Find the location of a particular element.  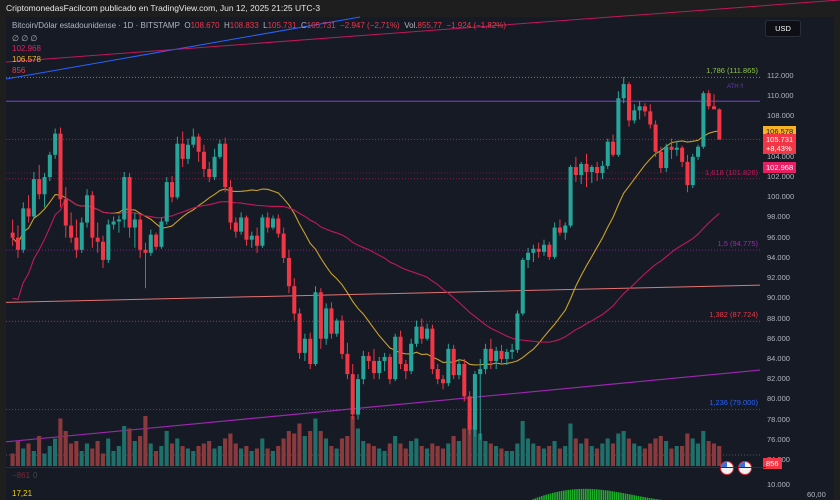

price-tick: 92.000 is located at coordinates (778, 278).